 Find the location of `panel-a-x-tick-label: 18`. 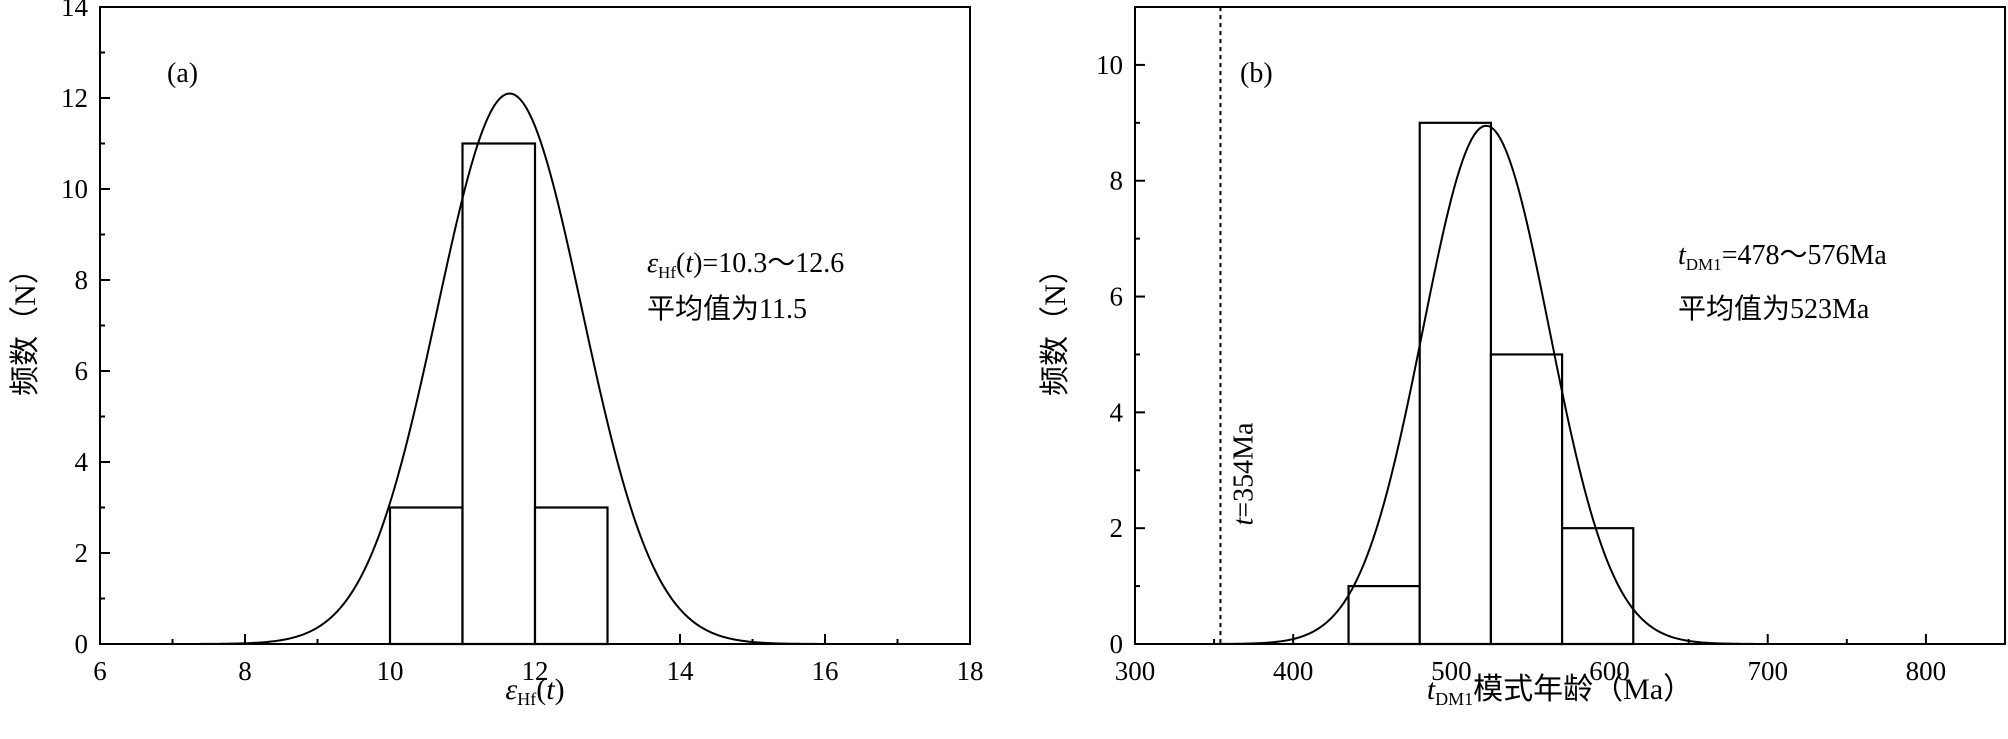

panel-a-x-tick-label: 18 is located at coordinates (970, 671).